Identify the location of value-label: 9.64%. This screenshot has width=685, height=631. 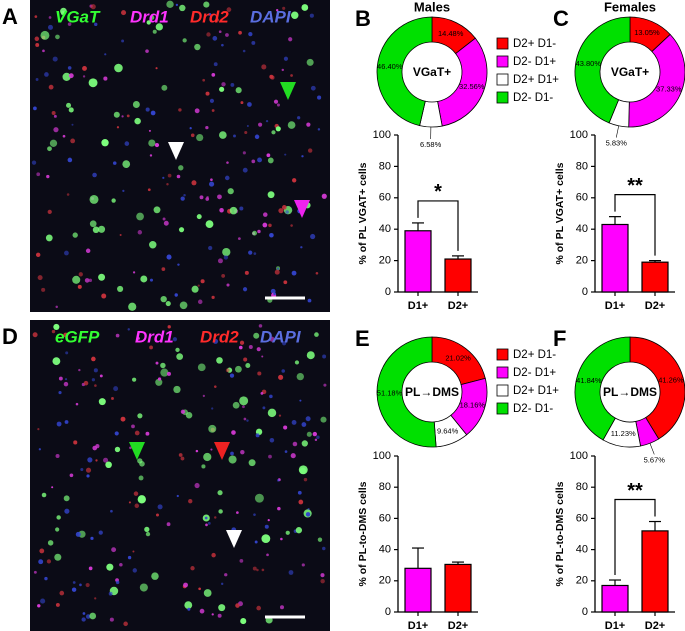
(448, 430).